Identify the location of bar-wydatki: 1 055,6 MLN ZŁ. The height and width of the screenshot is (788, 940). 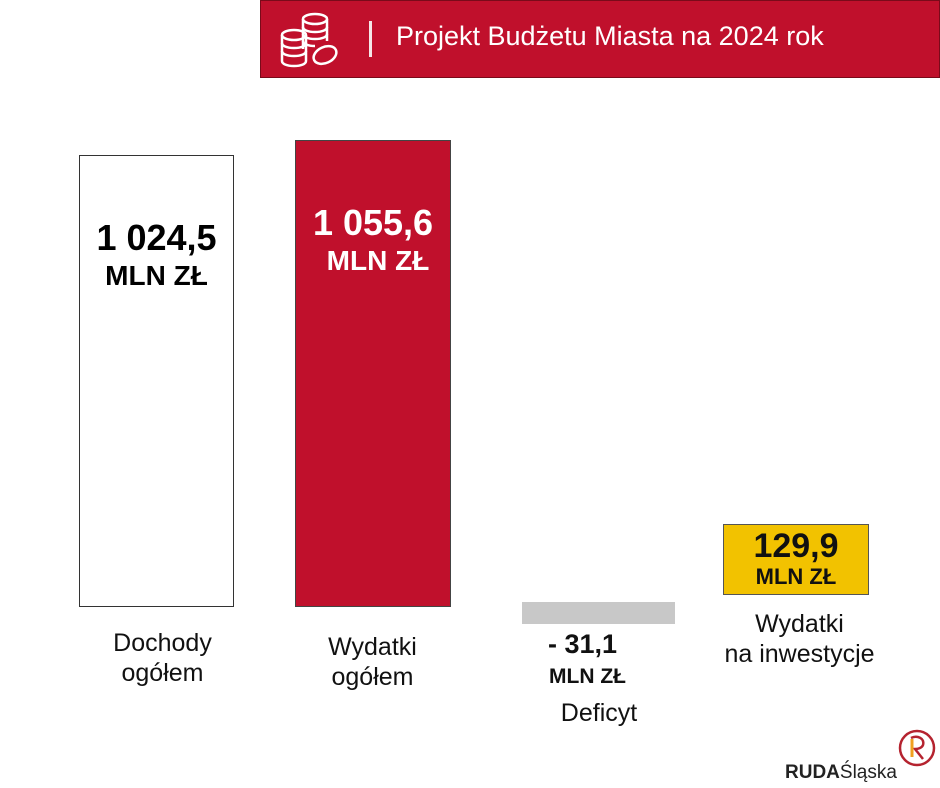
(373, 373).